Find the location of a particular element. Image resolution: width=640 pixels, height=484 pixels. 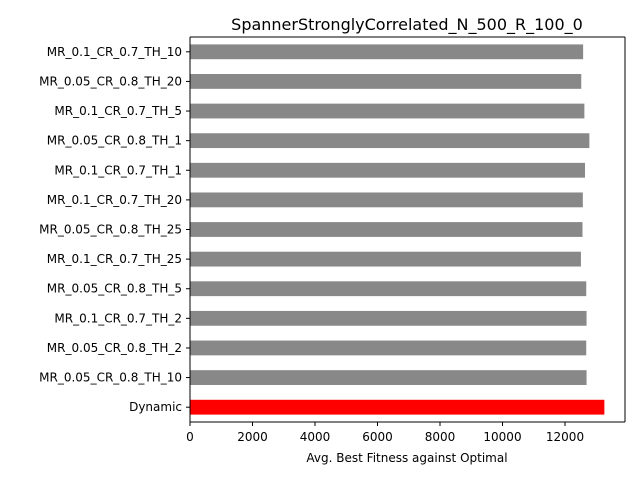

y-tick-label: MR_0.05_CR_0.8_TH_5 is located at coordinates (114, 289).